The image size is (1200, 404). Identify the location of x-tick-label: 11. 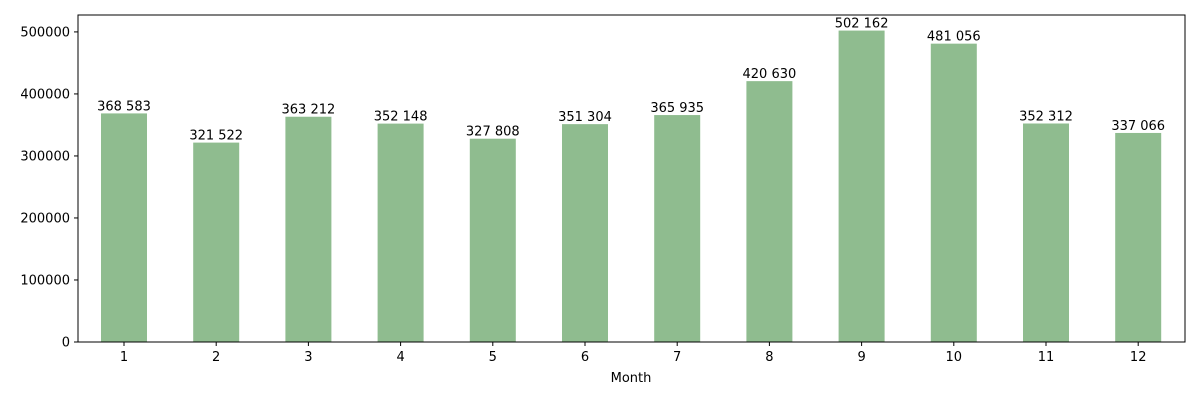
(1046, 357).